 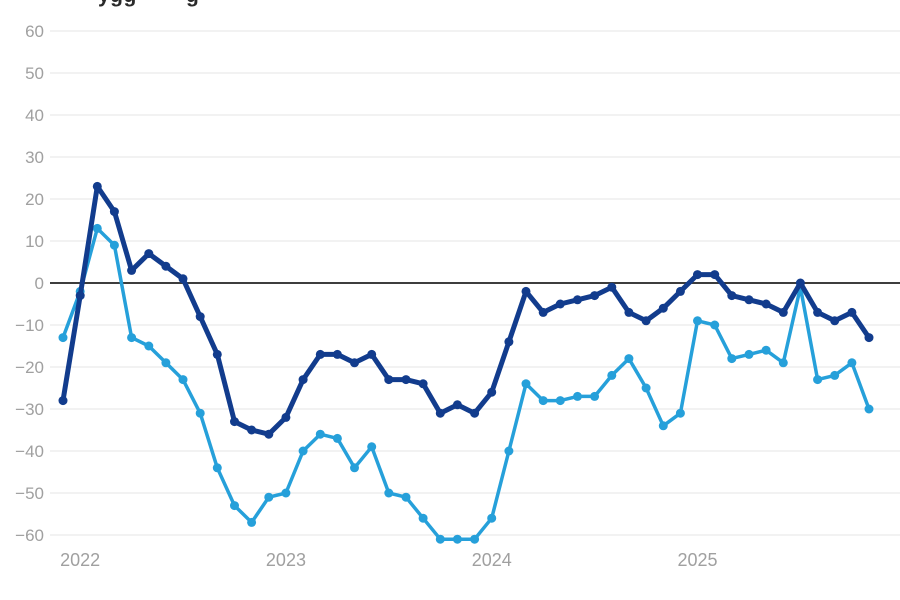 What do you see at coordinates (286, 560) in the screenshot?
I see `x-axis-tick-label: 2023` at bounding box center [286, 560].